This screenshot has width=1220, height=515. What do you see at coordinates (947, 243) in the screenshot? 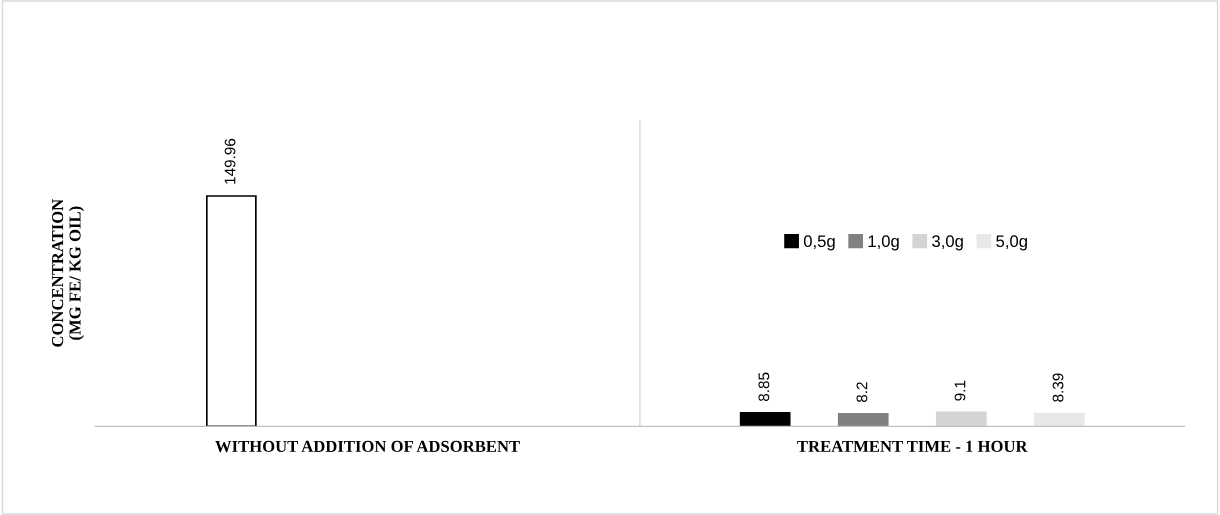
I see `legend-label: 3,0g` at bounding box center [947, 243].